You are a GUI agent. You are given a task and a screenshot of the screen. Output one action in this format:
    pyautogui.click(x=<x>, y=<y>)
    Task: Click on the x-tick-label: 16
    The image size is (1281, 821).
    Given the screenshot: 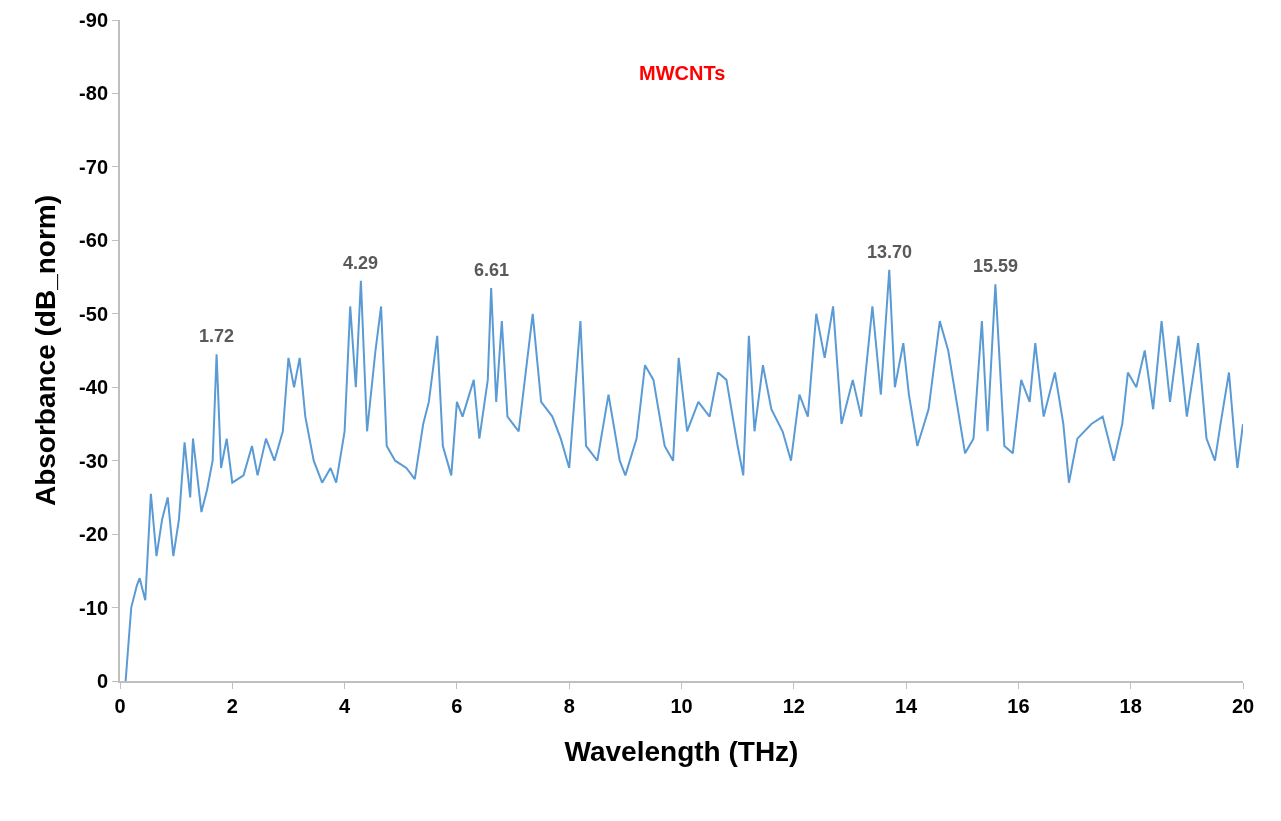 What is the action you would take?
    pyautogui.click(x=1018, y=706)
    